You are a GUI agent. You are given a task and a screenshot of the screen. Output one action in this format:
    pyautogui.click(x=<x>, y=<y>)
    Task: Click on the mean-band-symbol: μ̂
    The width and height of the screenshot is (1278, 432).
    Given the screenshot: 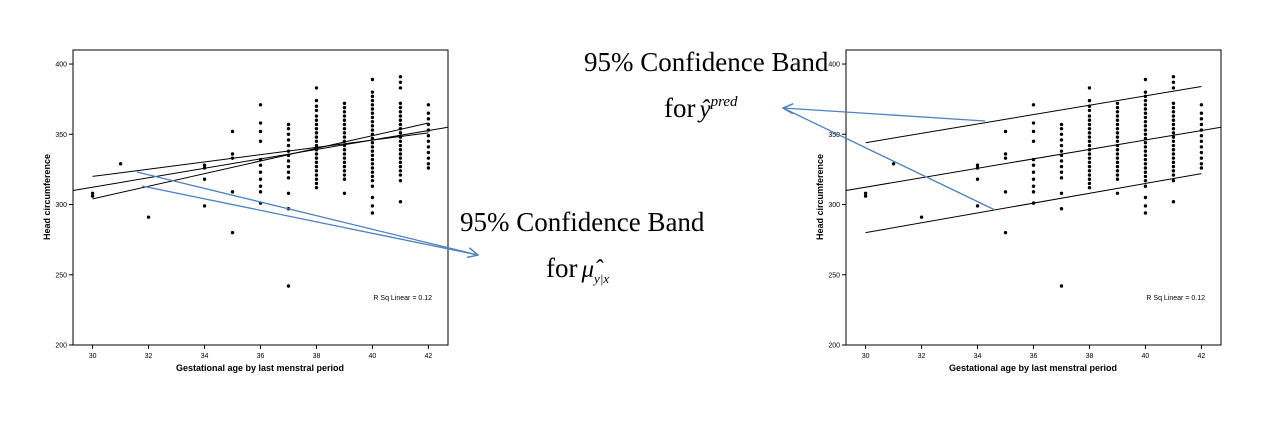 What is the action you would take?
    pyautogui.click(x=588, y=269)
    